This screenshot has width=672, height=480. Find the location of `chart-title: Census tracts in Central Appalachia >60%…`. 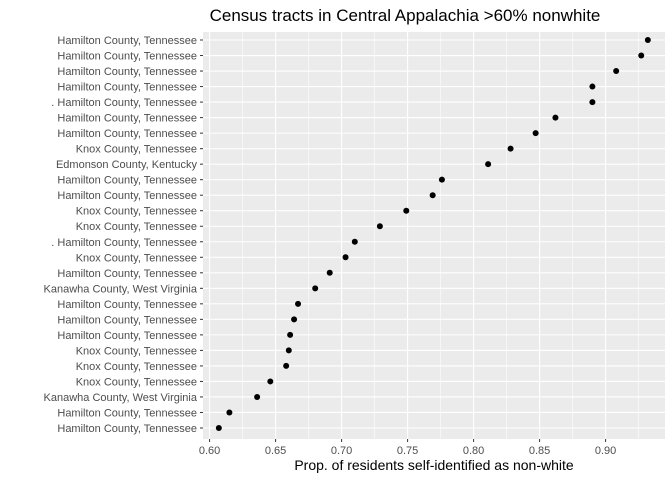

chart-title: Census tracts in Central Appalachia >60%… is located at coordinates (405, 15).